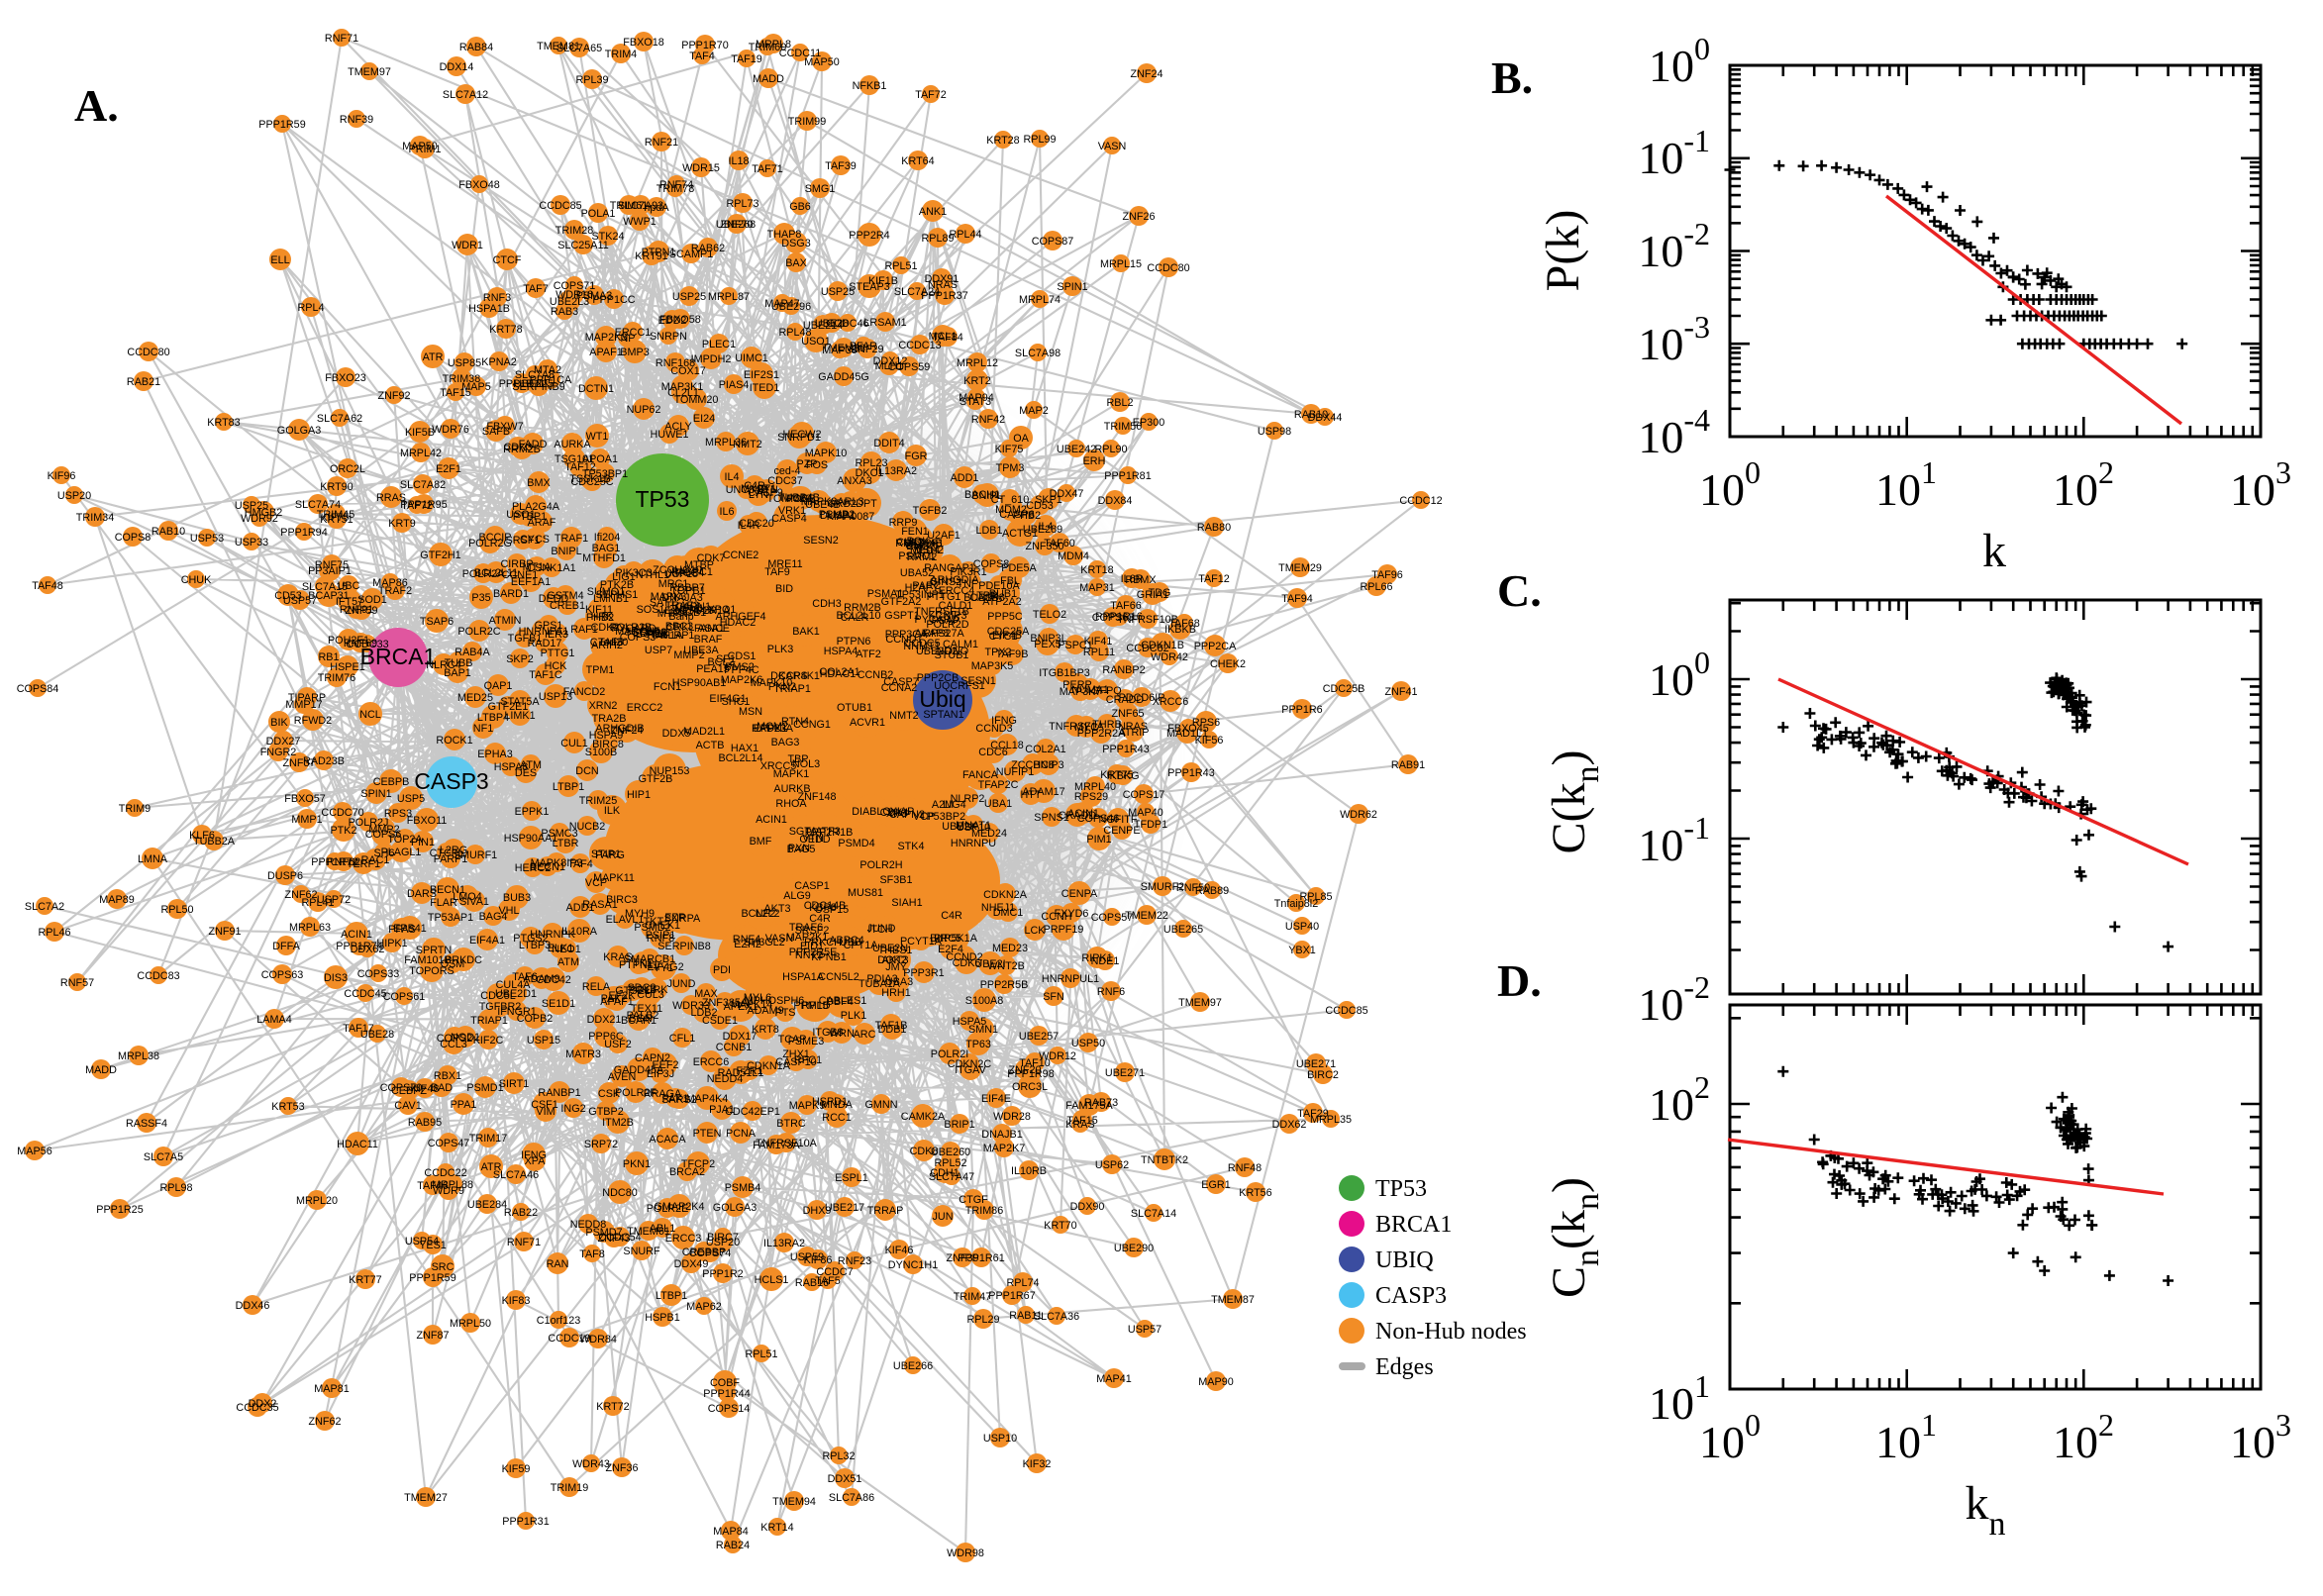 The height and width of the screenshot is (1596, 2323). Describe the element at coordinates (596, 883) in the screenshot. I see `svg-text: VCP` at that location.